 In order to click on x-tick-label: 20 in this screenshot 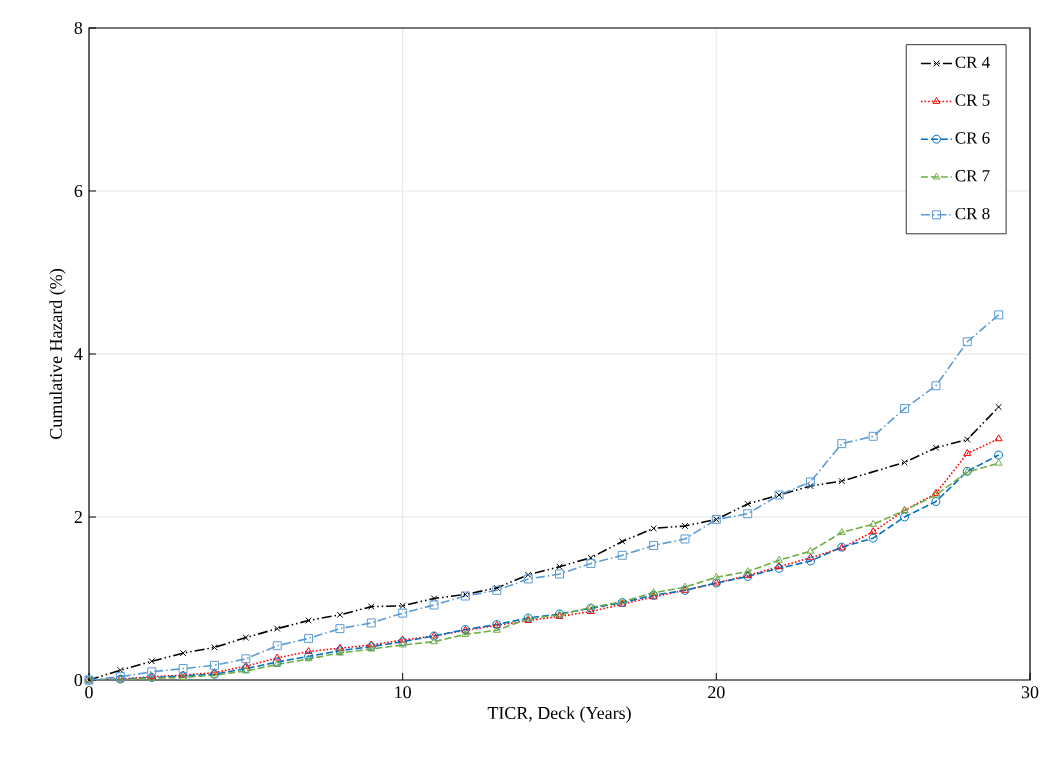, I will do `click(716, 692)`.